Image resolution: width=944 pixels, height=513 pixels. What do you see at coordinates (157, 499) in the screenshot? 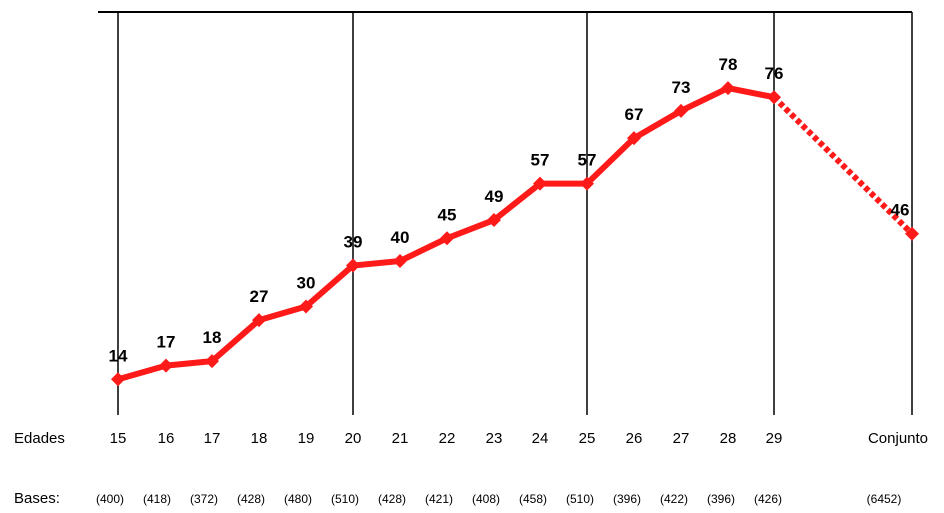
I see `base-value-16: (418)` at bounding box center [157, 499].